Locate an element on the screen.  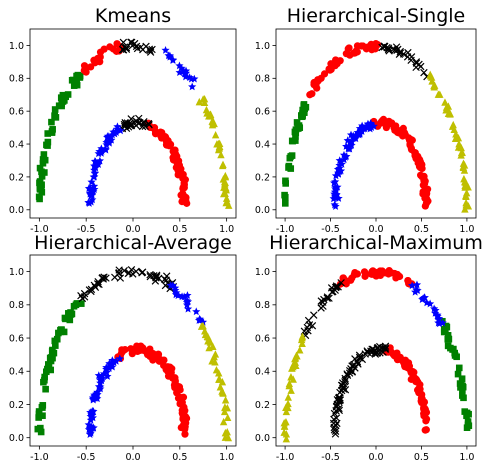
scatter-points is located at coordinates (133, 353).